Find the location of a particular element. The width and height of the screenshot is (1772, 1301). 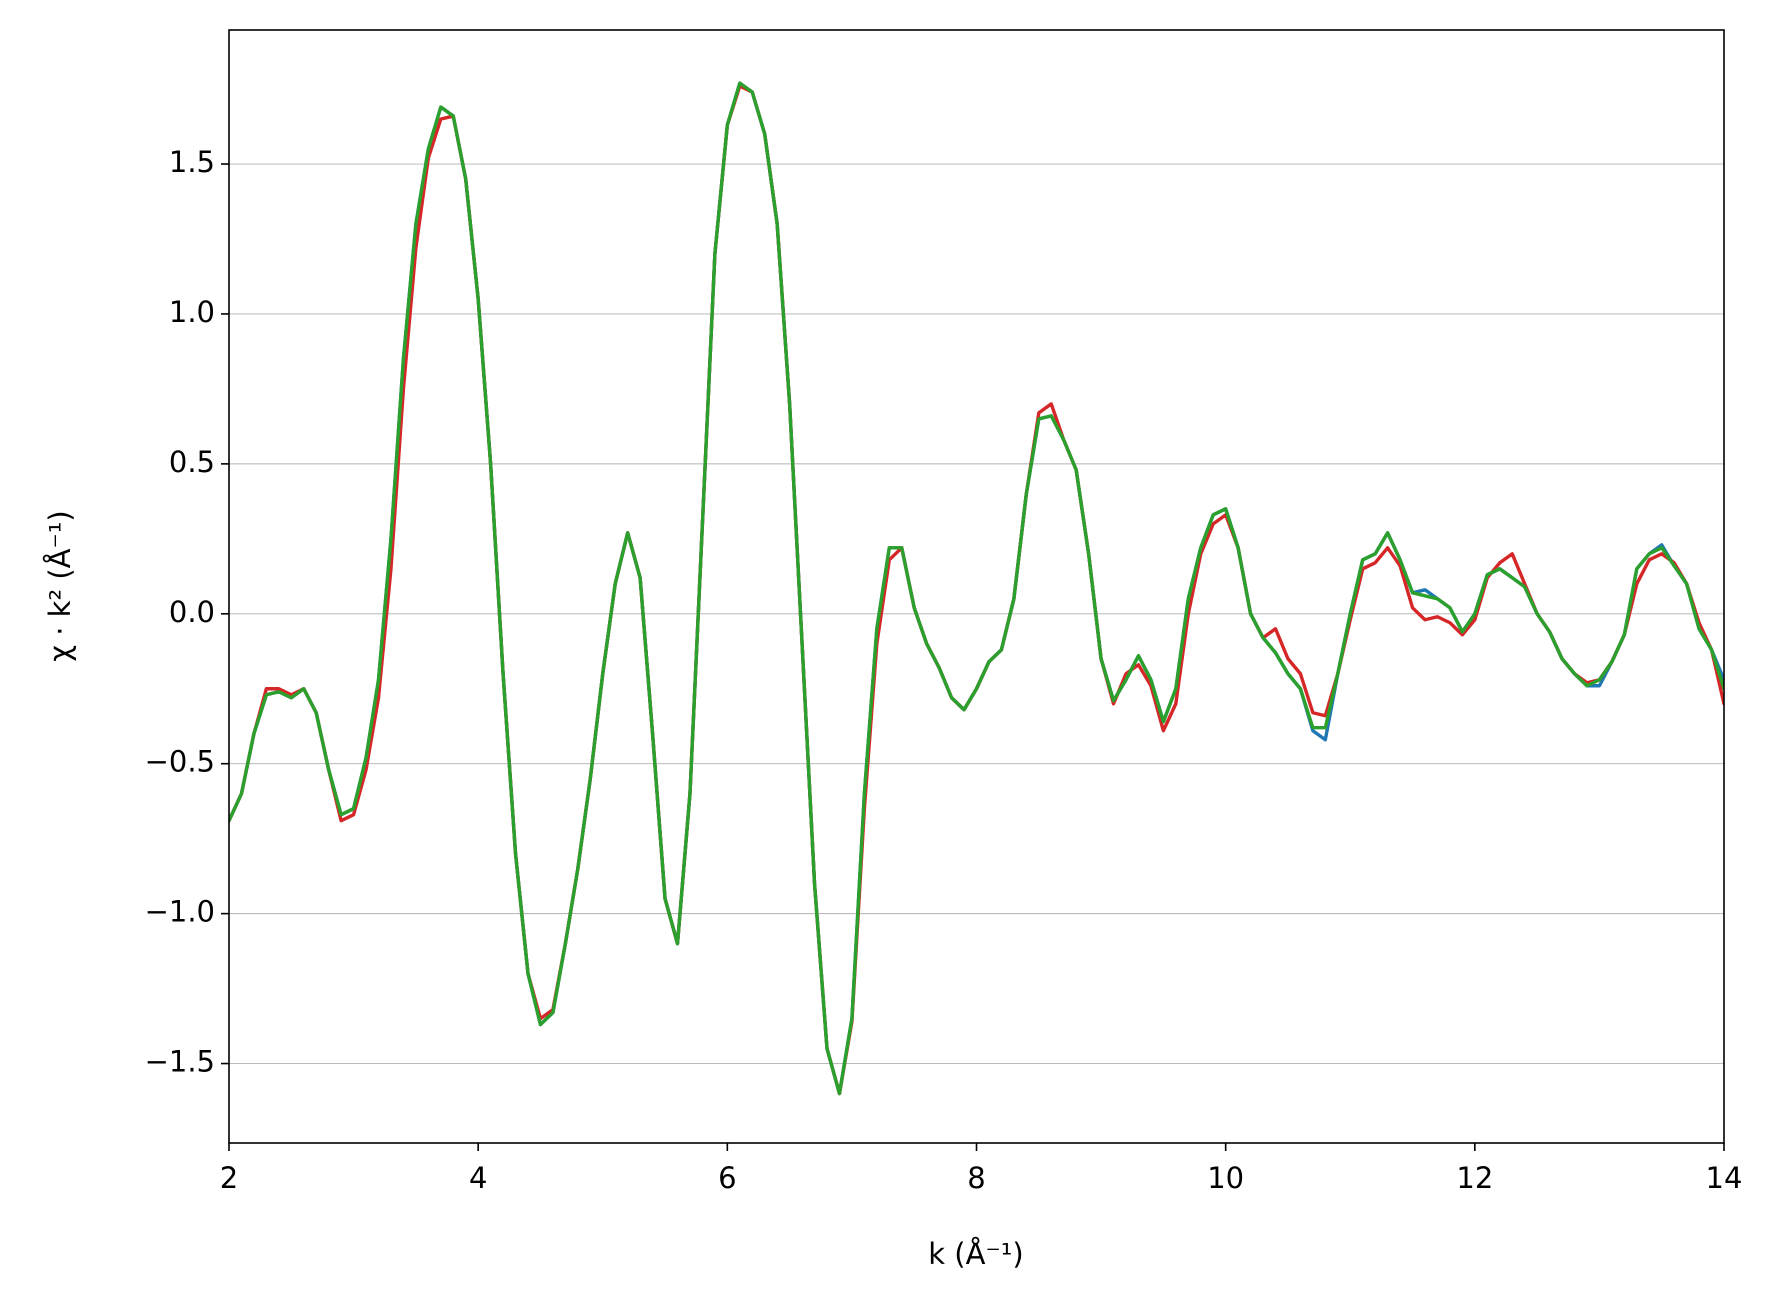

x-tick-label: 10 is located at coordinates (1225, 1178).